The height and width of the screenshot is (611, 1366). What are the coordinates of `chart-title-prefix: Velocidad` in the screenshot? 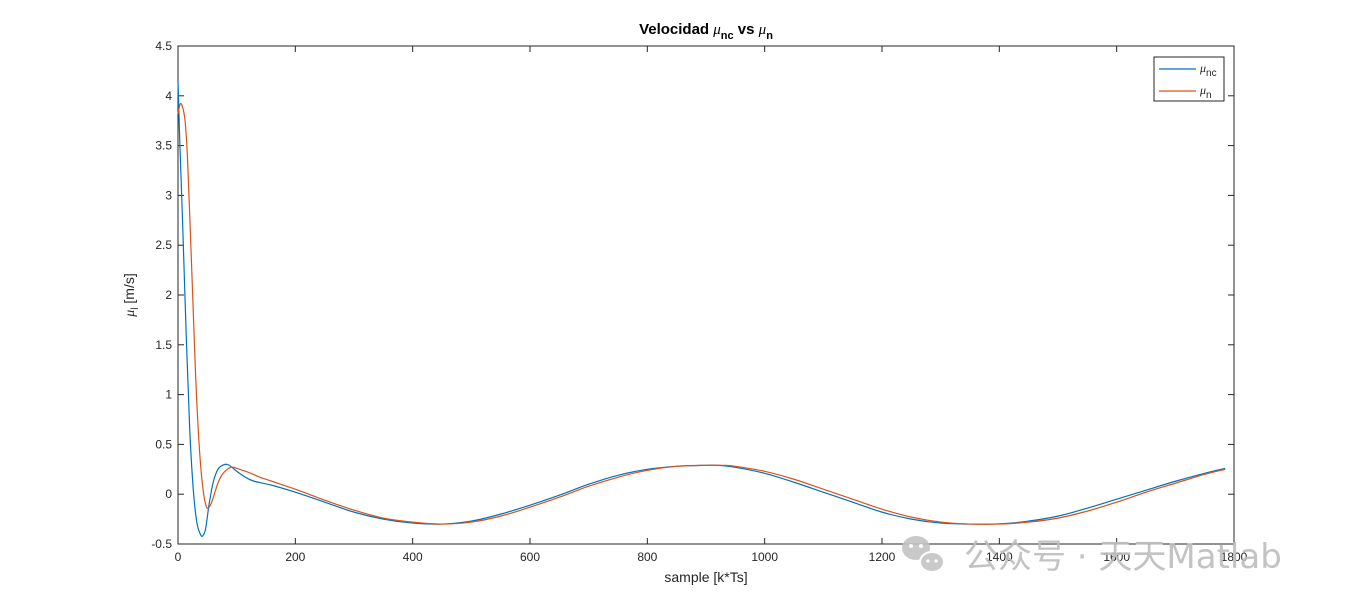 It's located at (676, 29).